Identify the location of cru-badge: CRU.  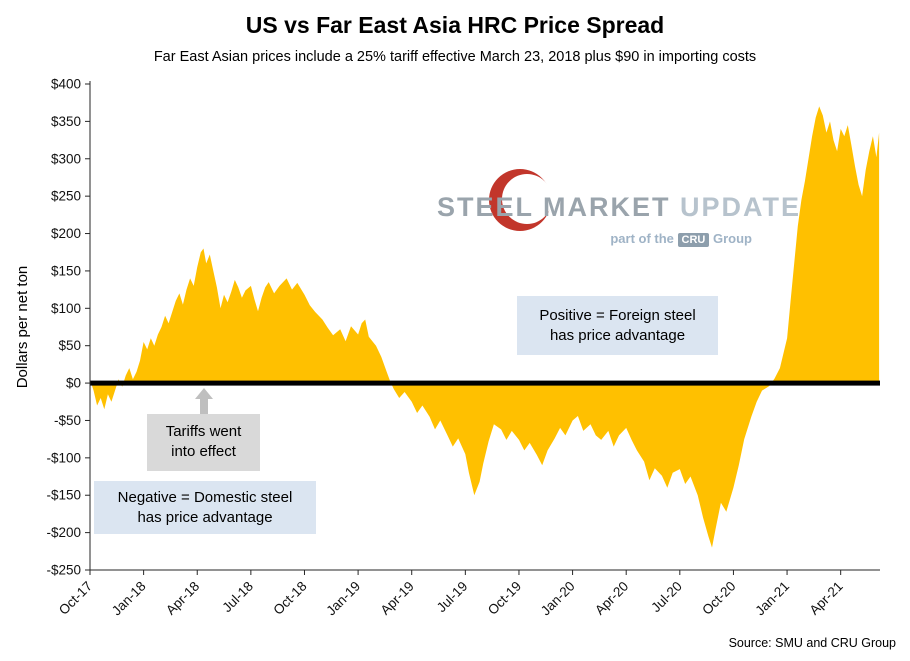
(693, 240).